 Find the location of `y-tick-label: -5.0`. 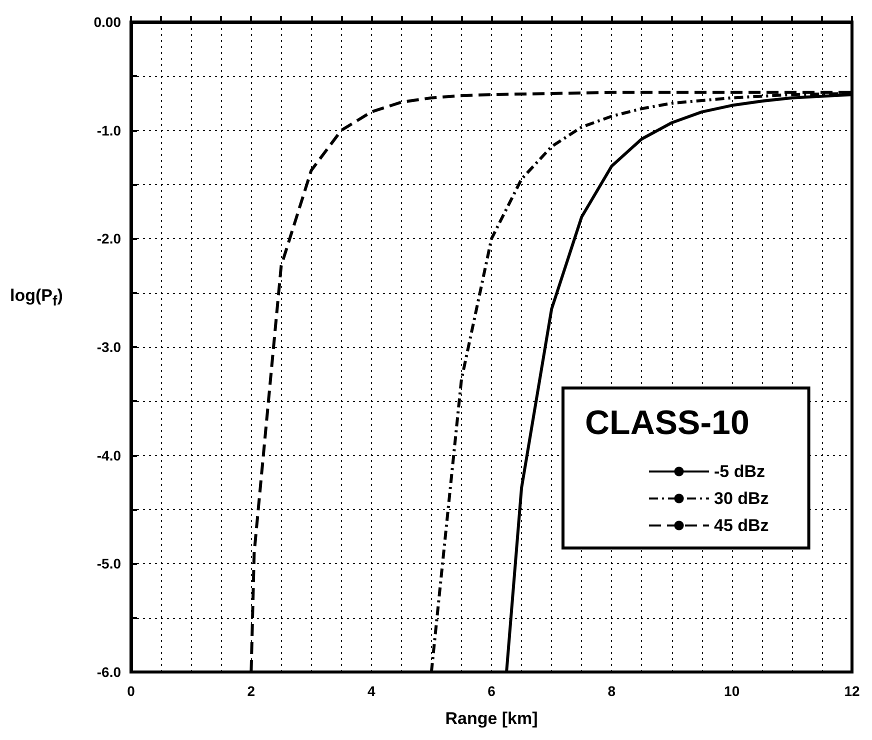

y-tick-label: -5.0 is located at coordinates (109, 564).